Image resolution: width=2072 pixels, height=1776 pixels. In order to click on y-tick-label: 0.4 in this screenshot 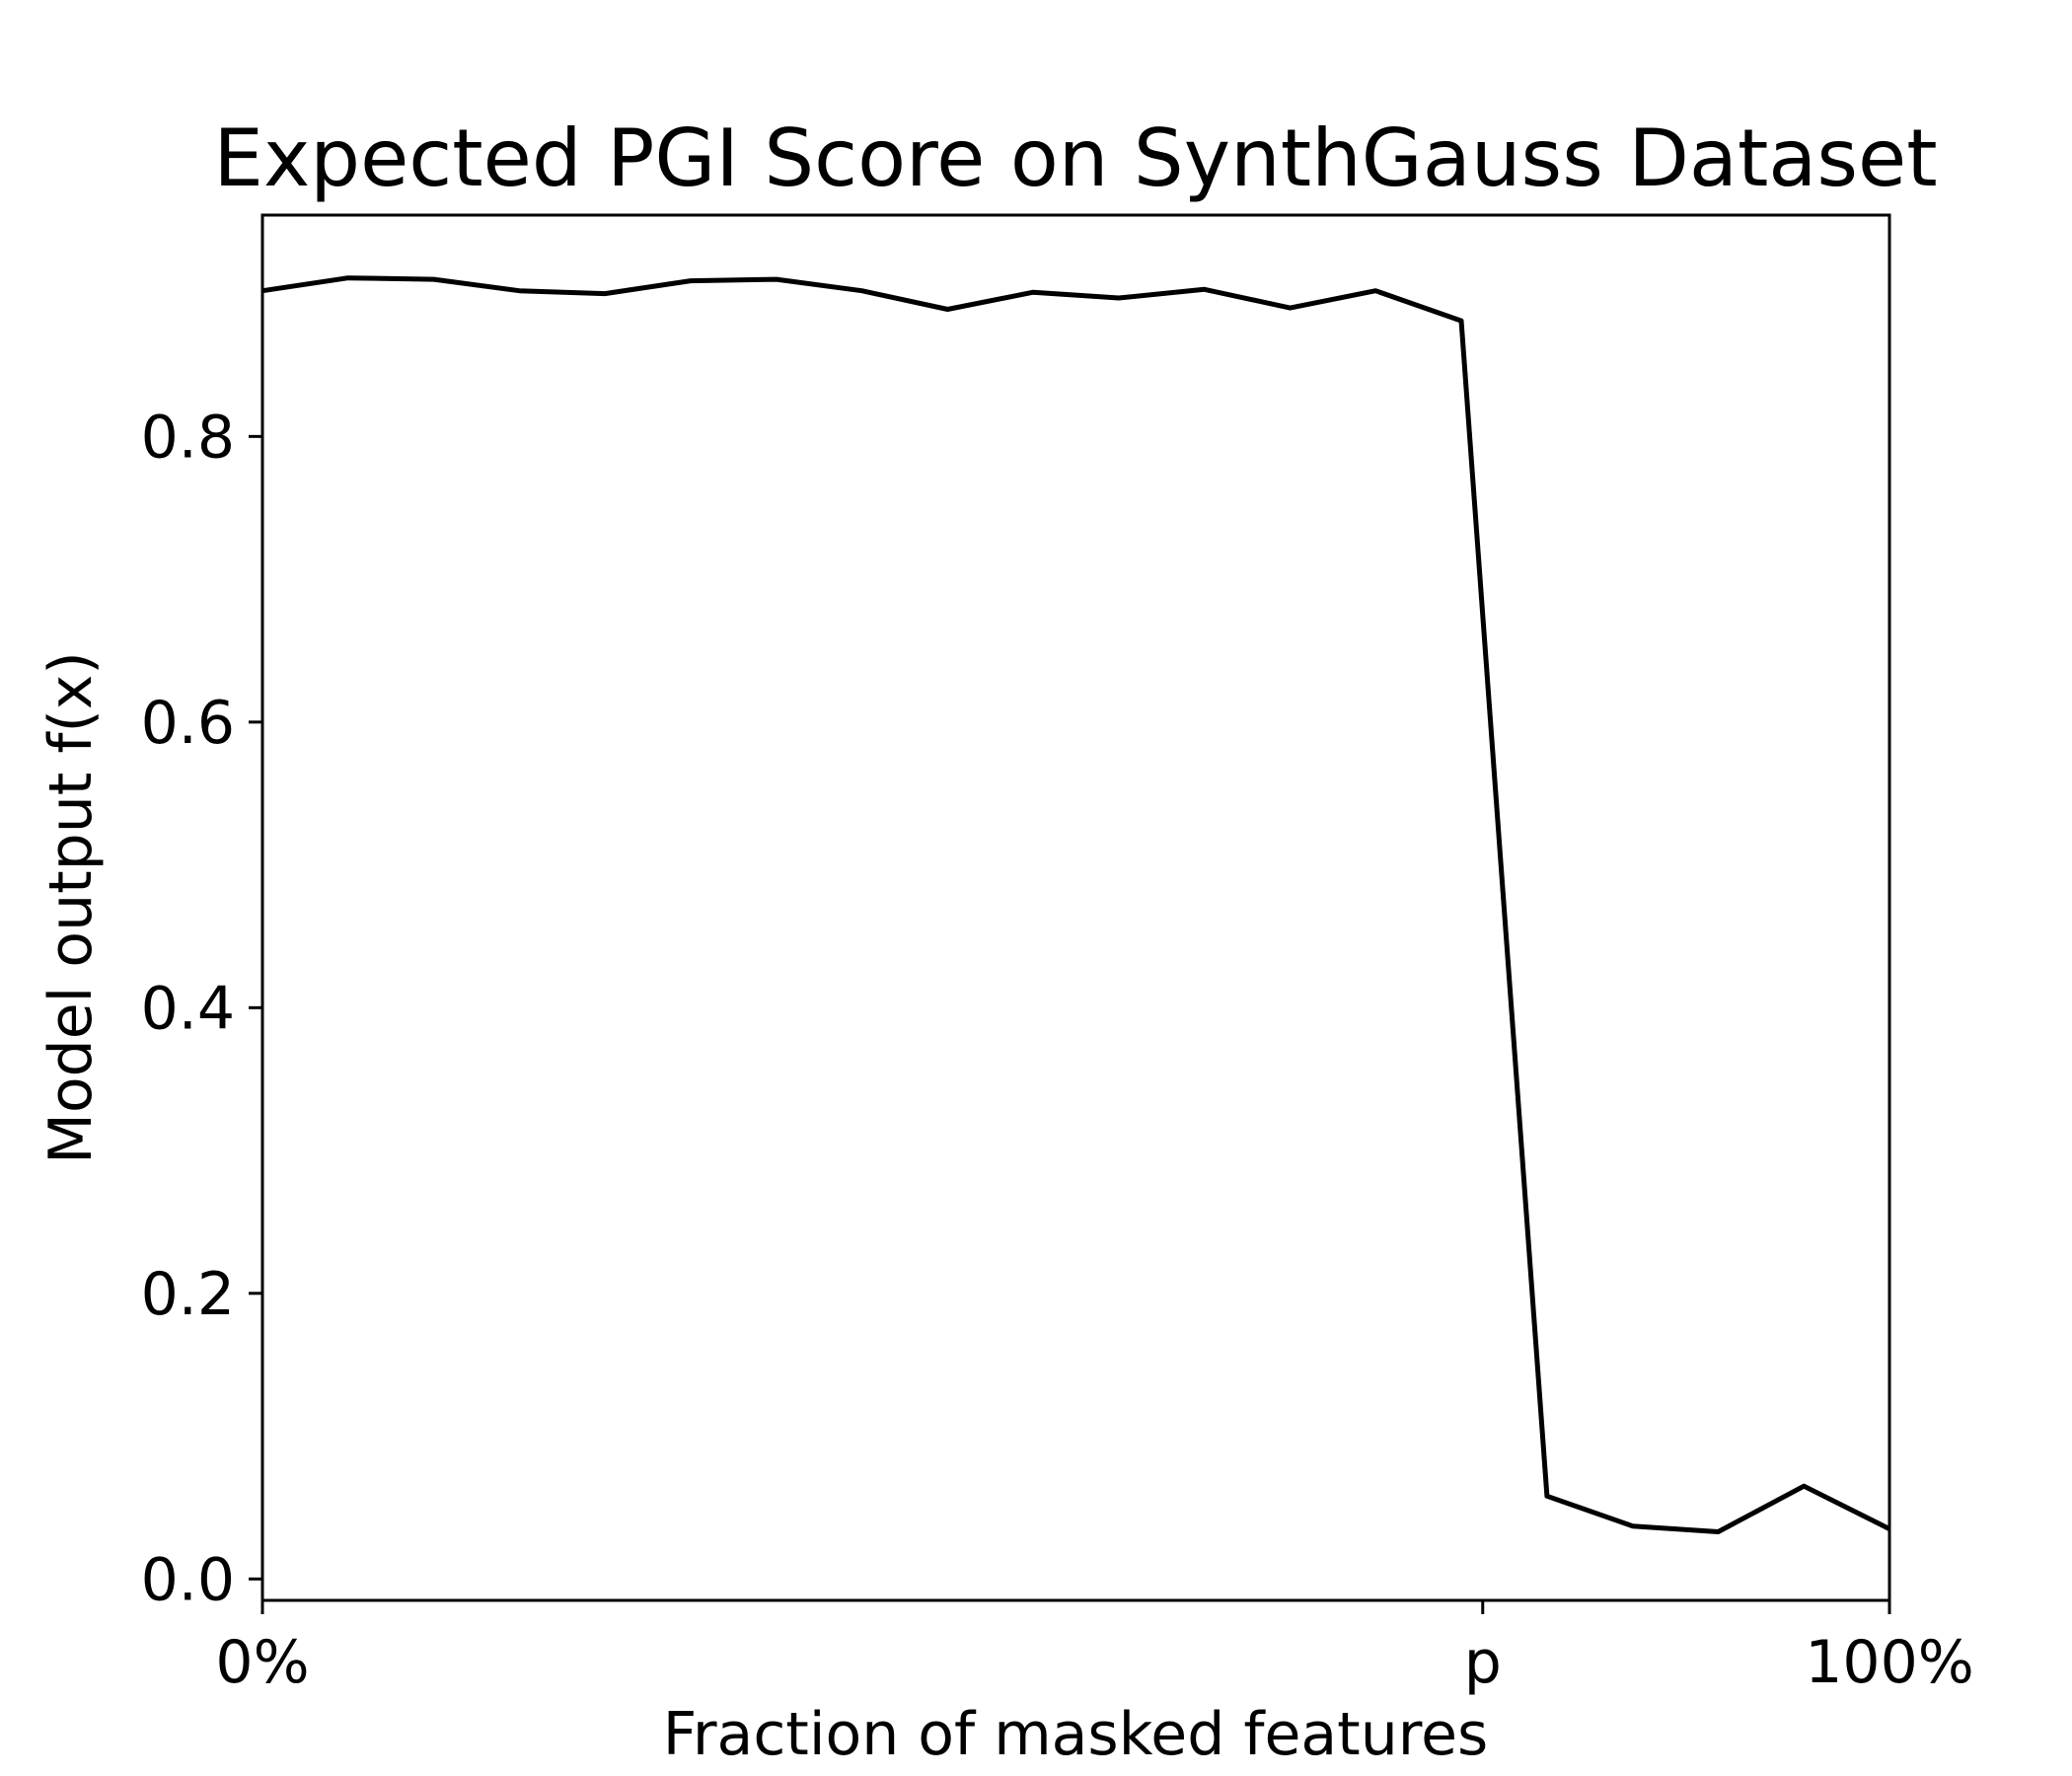, I will do `click(188, 1009)`.